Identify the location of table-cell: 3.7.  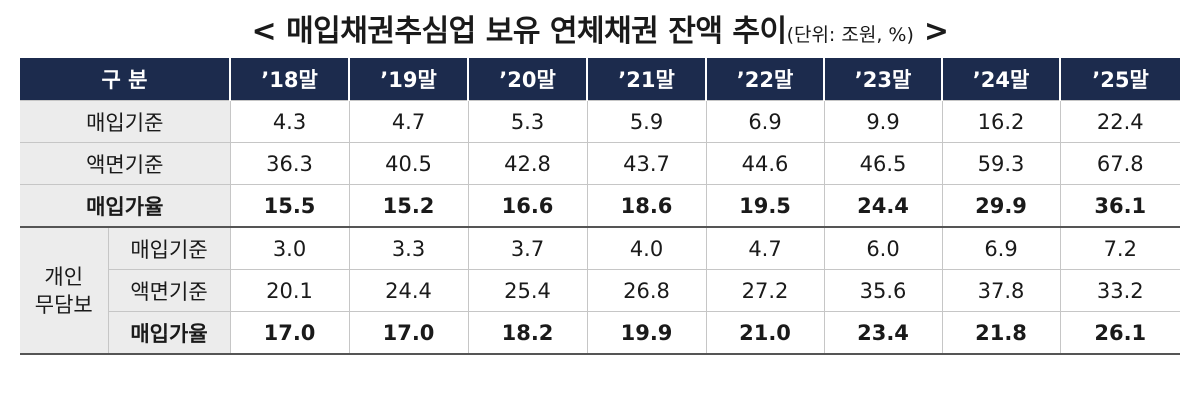
(527, 248).